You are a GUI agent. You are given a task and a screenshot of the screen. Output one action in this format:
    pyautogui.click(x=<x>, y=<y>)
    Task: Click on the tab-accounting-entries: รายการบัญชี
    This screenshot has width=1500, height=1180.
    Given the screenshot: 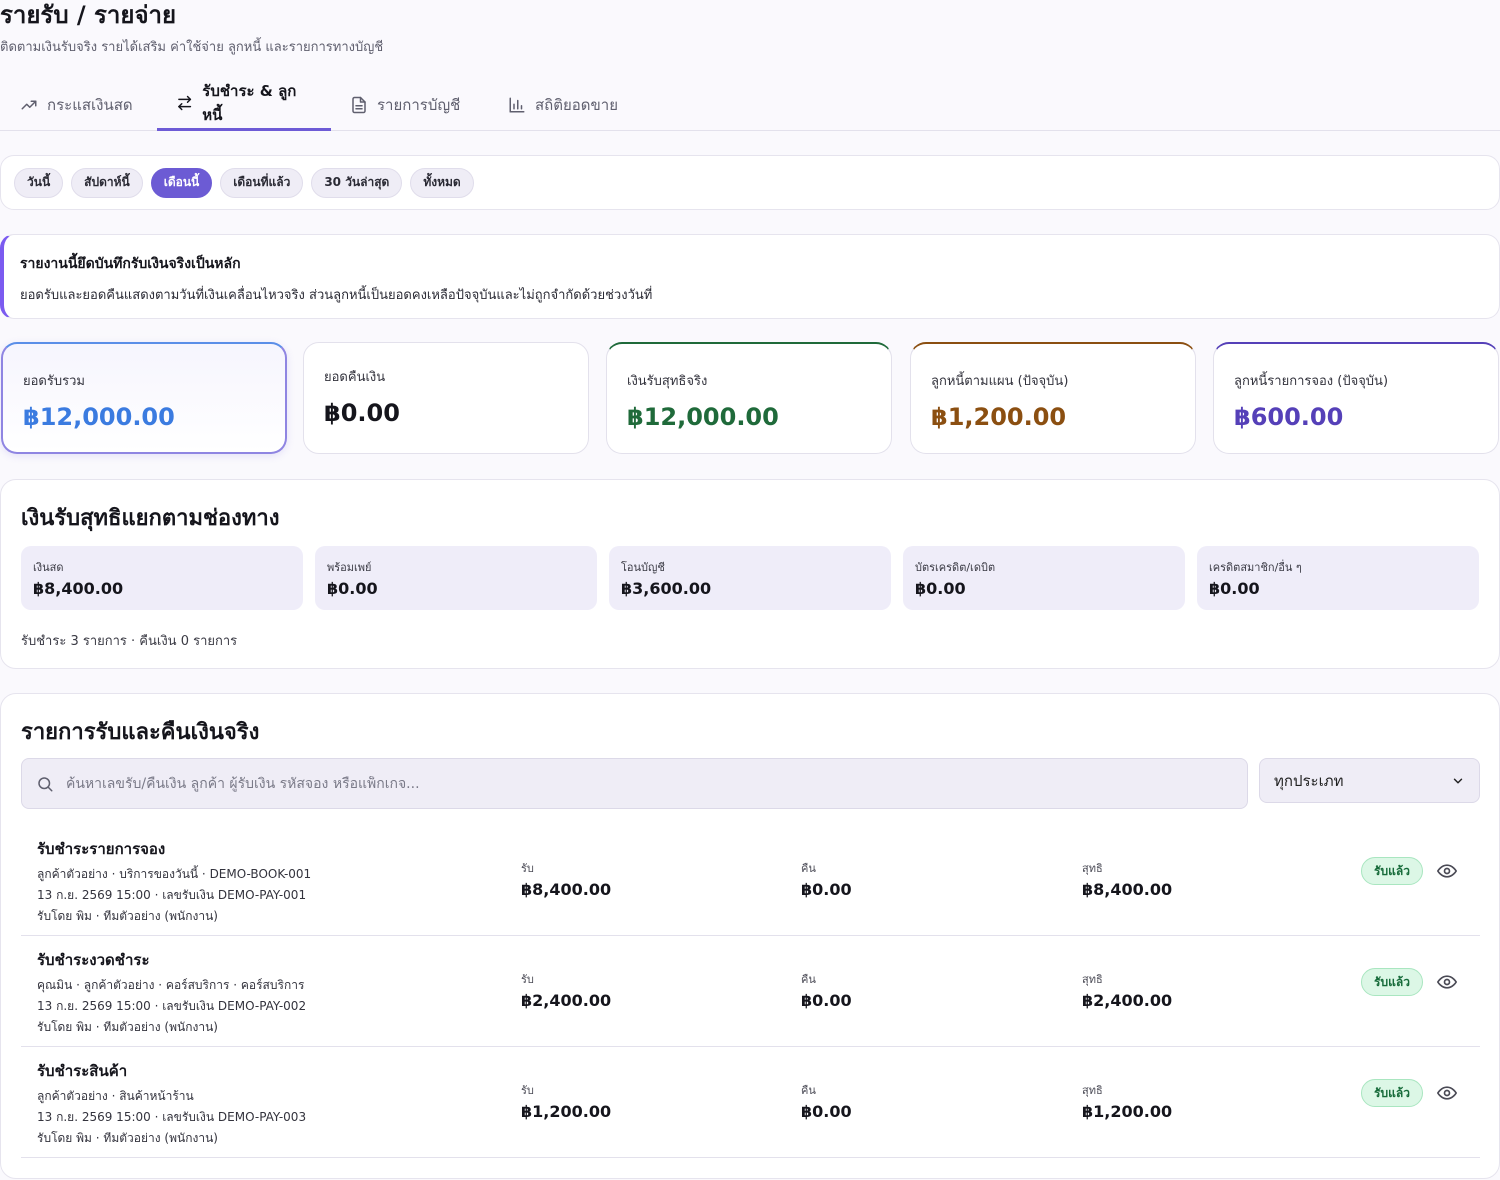 What is the action you would take?
    pyautogui.click(x=410, y=104)
    